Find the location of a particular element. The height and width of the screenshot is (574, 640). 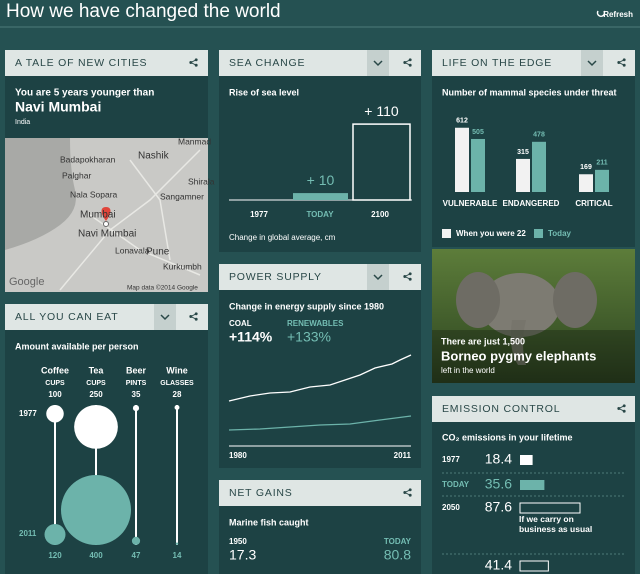

category: ENDANGERED is located at coordinates (531, 203).